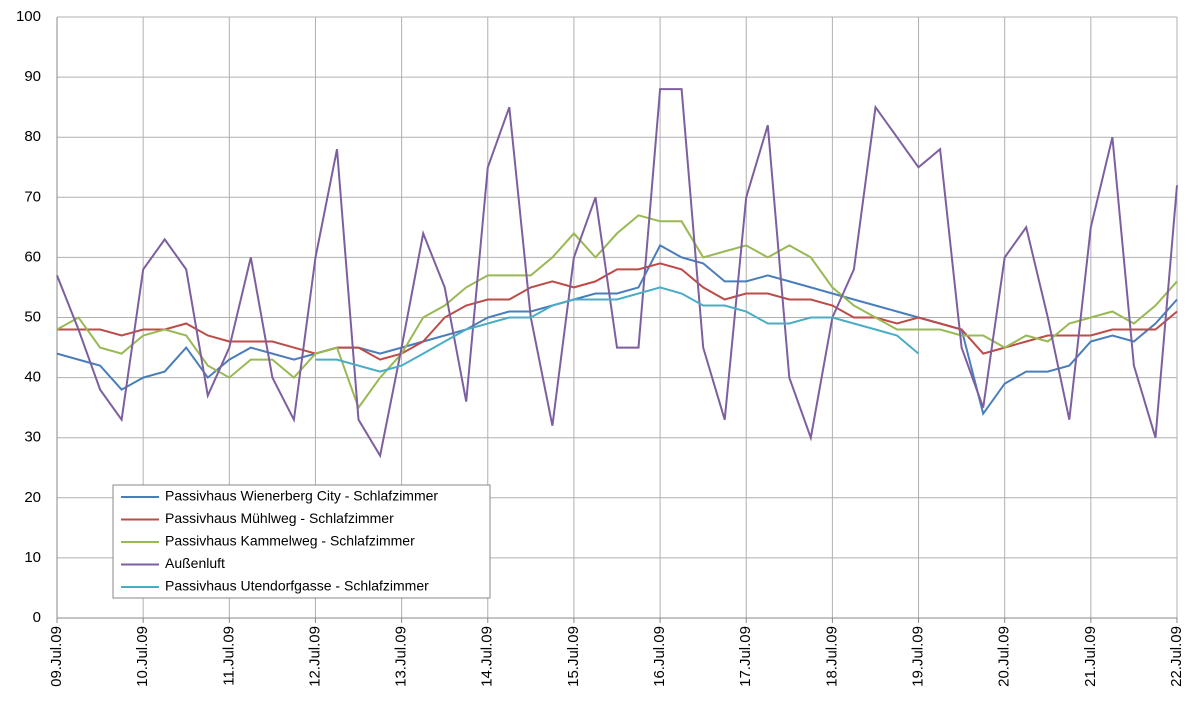  What do you see at coordinates (32, 497) in the screenshot?
I see `y-tick-label: 20` at bounding box center [32, 497].